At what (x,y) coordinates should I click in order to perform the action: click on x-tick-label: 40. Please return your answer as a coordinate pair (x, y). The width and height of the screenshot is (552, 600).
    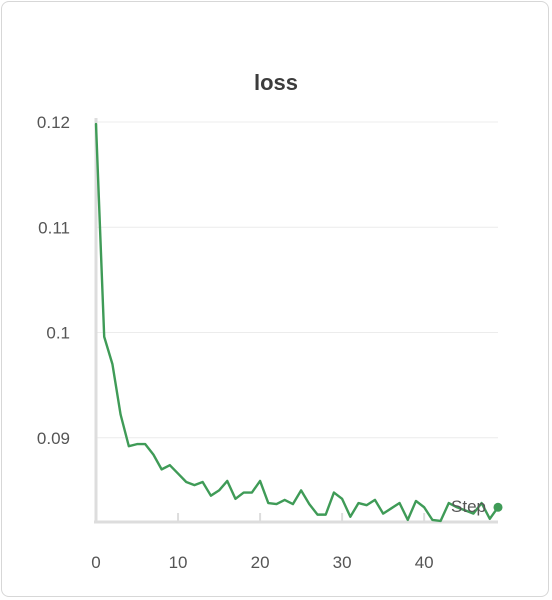
    Looking at the image, I should click on (424, 562).